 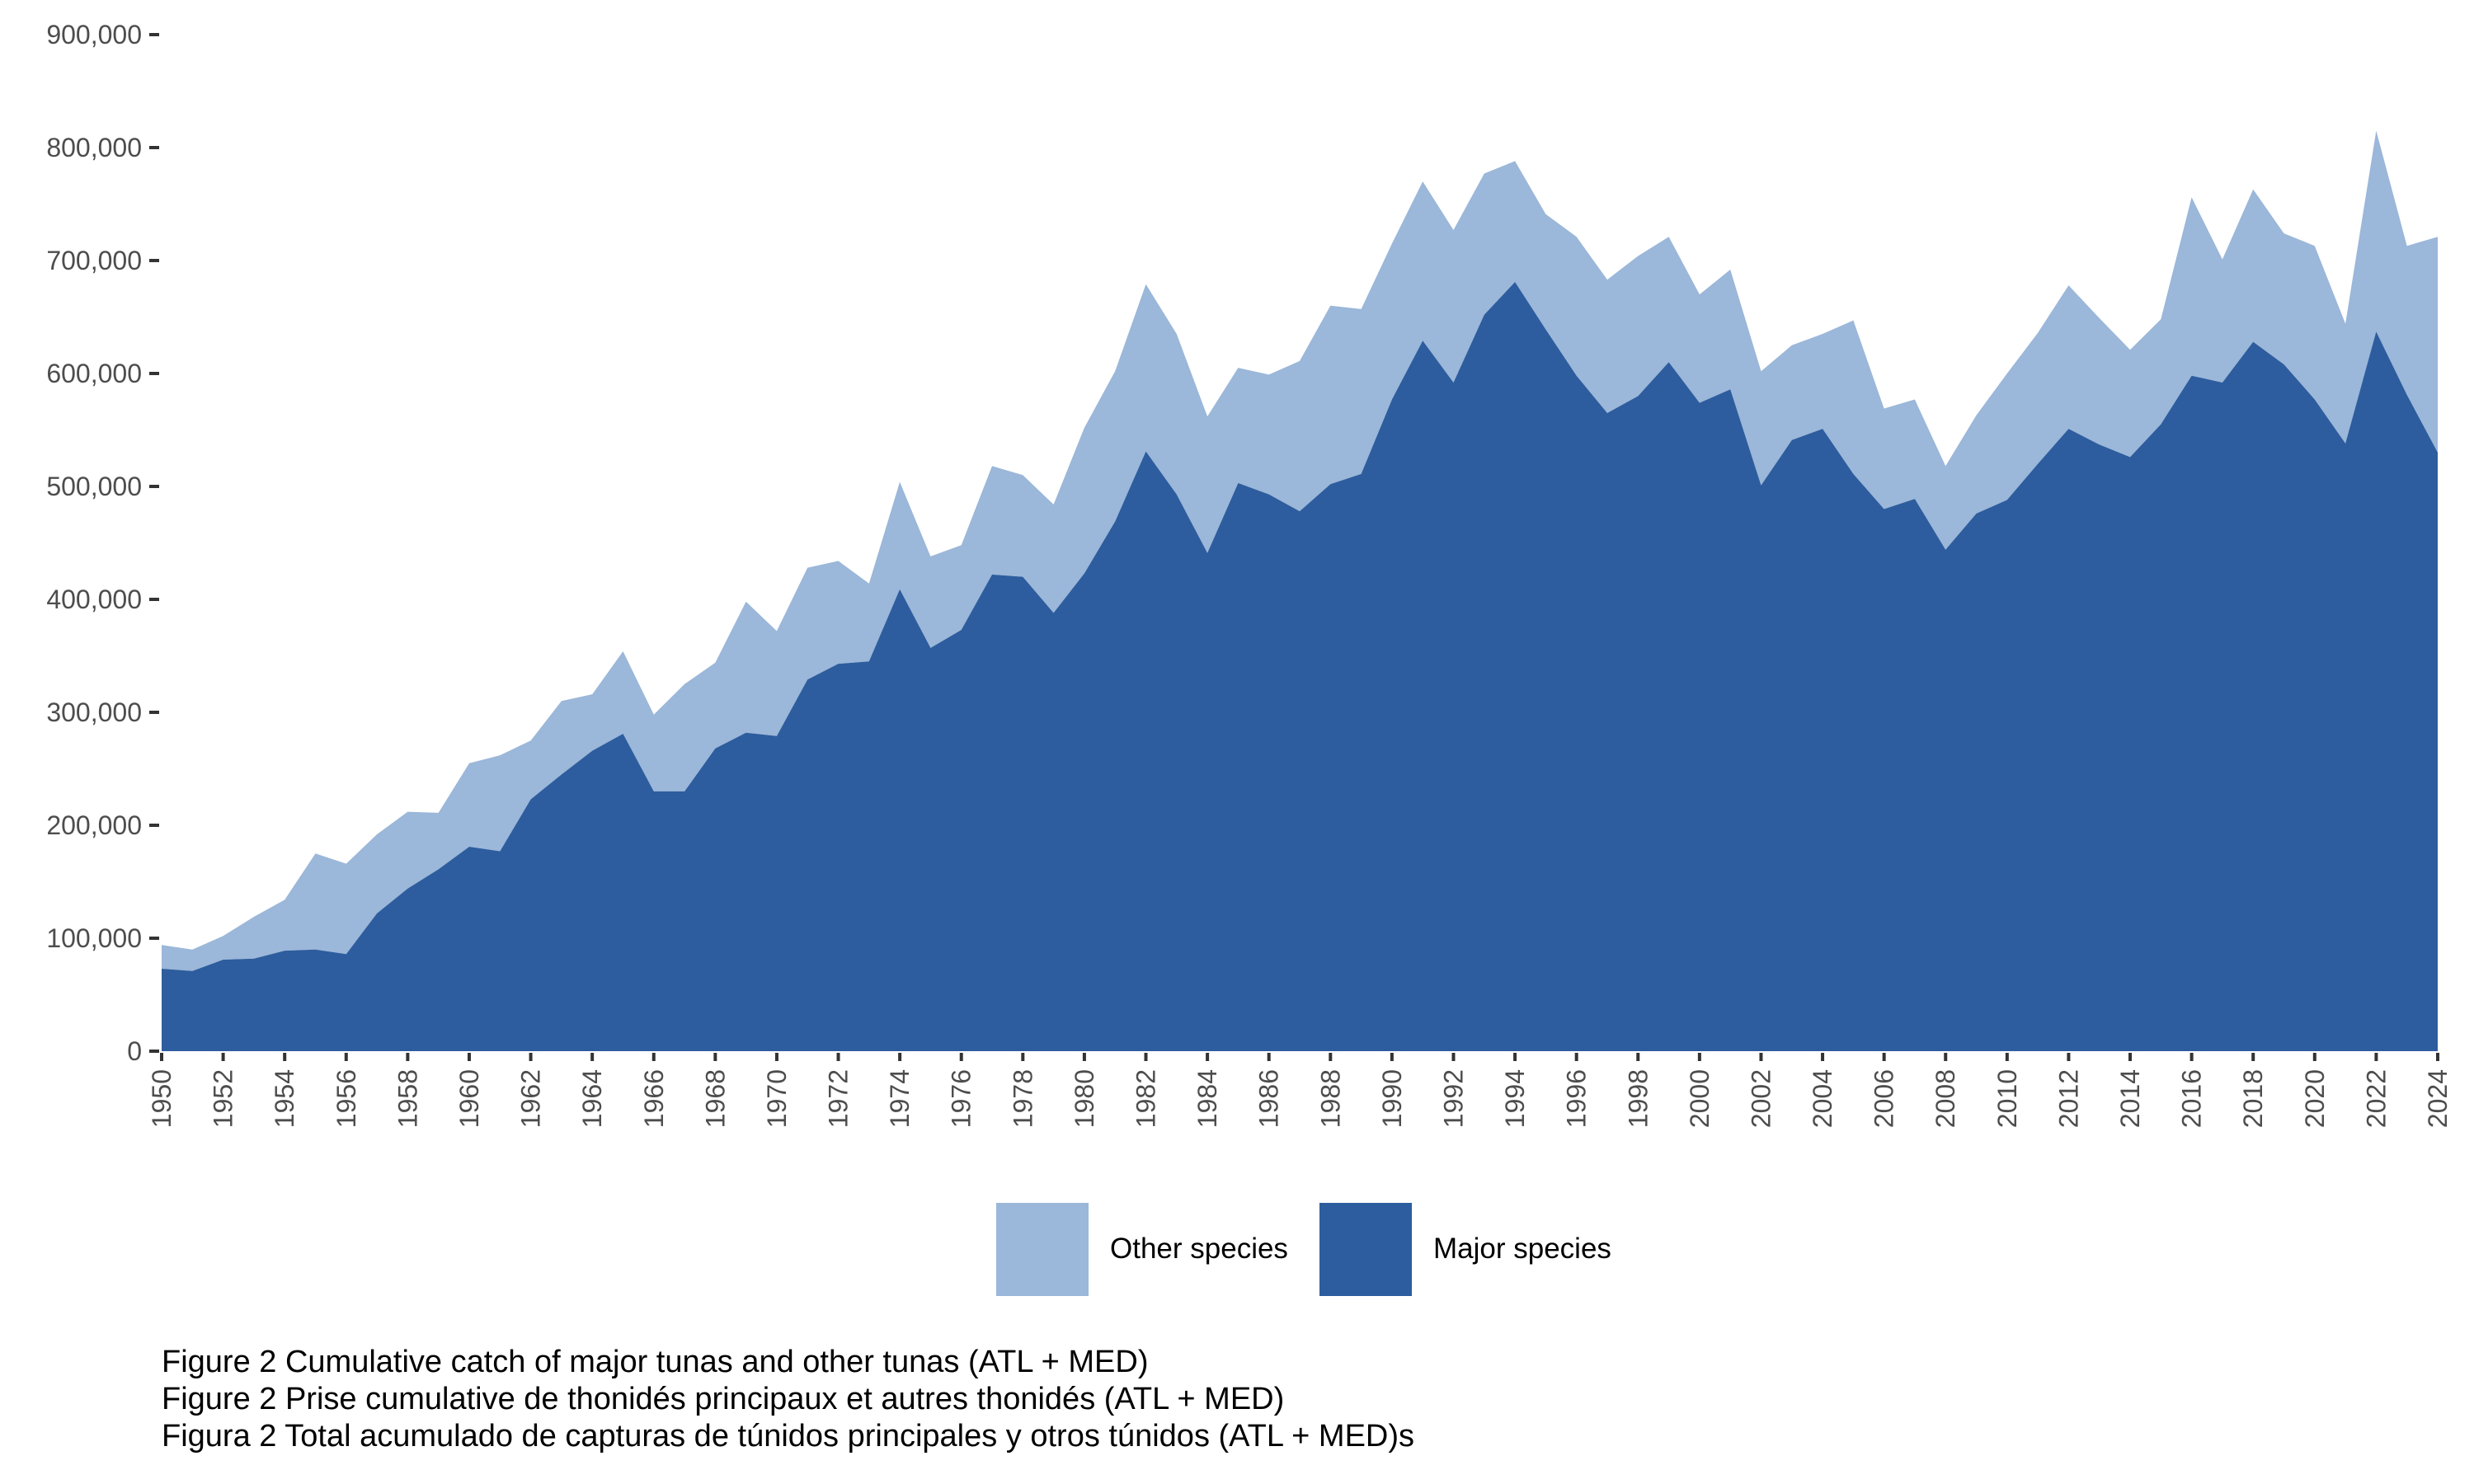 What do you see at coordinates (1638, 1098) in the screenshot?
I see `x-tick-label: 1998` at bounding box center [1638, 1098].